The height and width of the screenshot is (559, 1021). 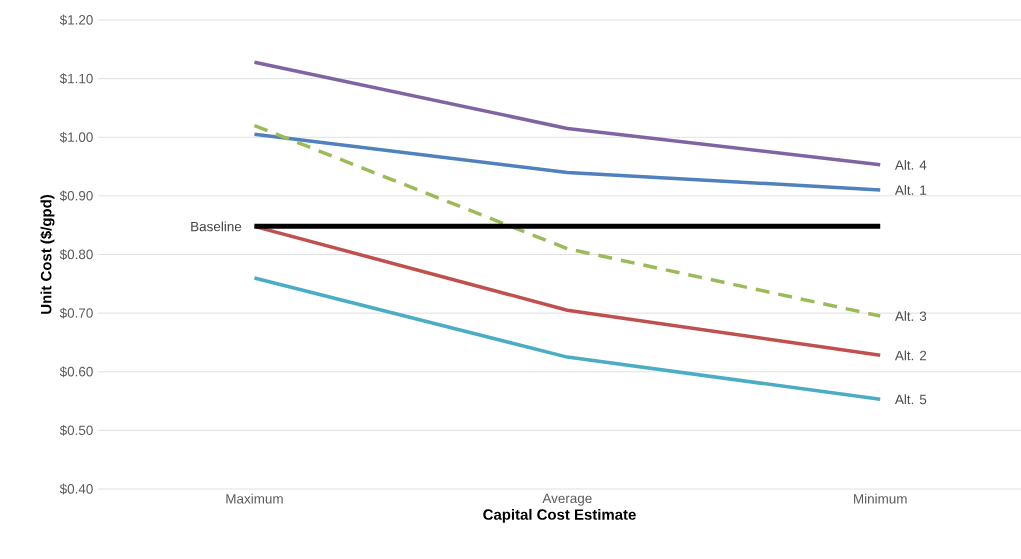 I want to click on series-label: Alt. 5, so click(x=910, y=399).